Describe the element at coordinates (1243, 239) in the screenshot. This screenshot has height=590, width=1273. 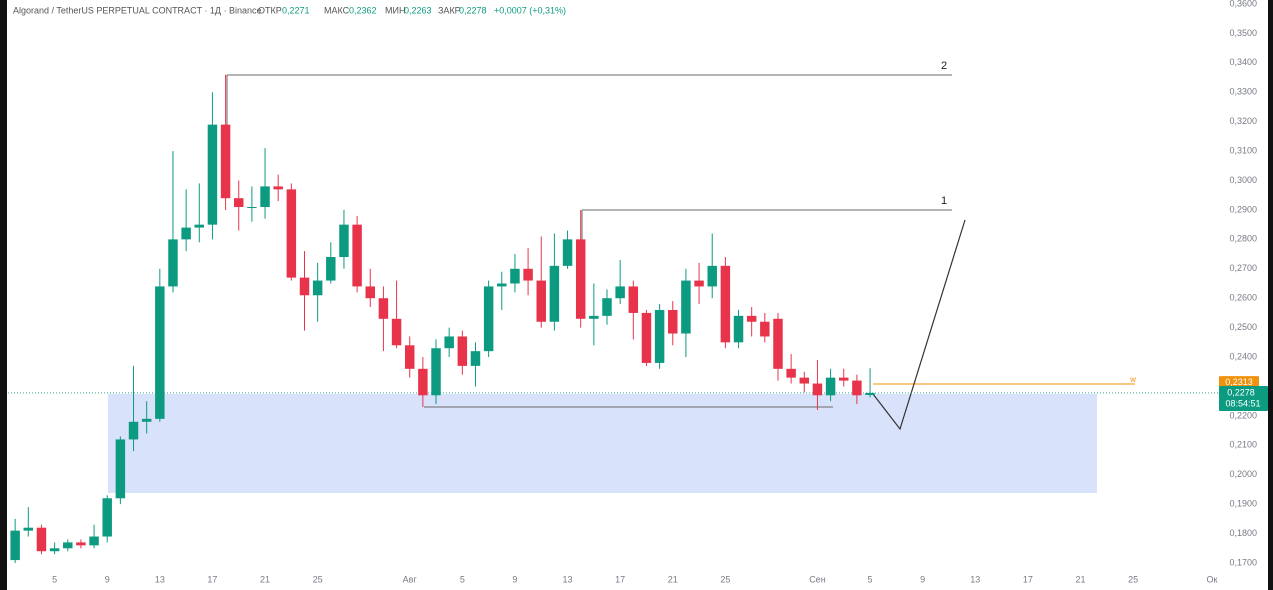
I see `y-tick-label: 0,2800` at that location.